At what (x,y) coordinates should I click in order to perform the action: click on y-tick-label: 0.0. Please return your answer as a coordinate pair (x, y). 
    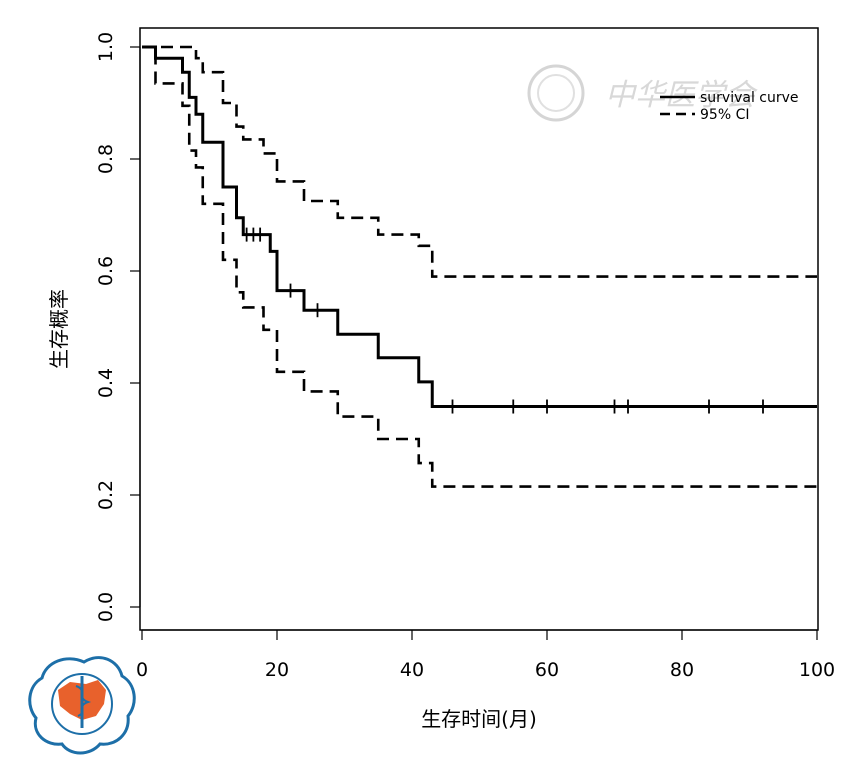
    Looking at the image, I should click on (106, 607).